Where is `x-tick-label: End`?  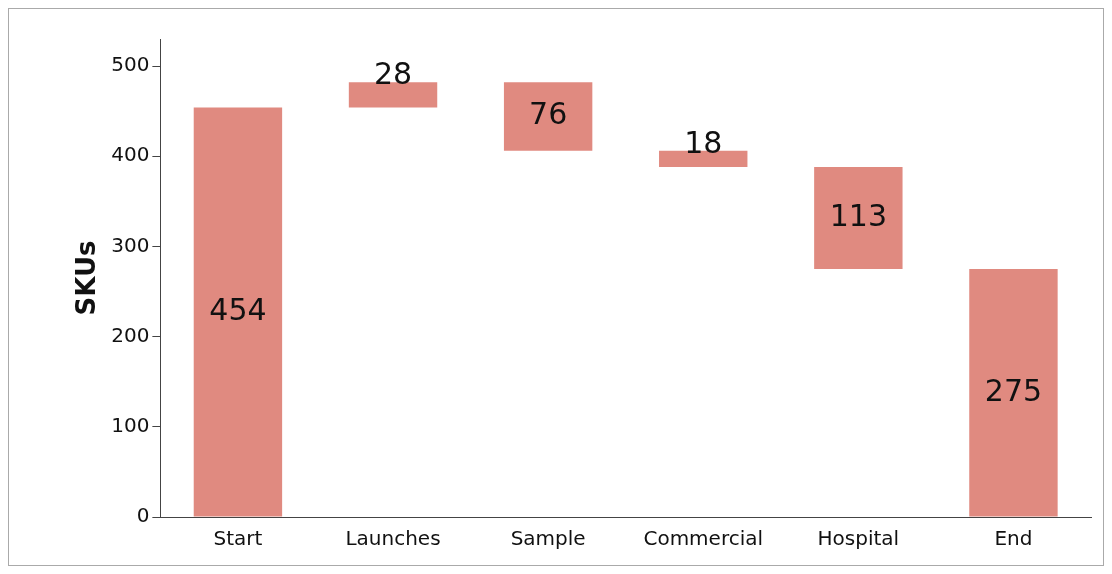 x-tick-label: End is located at coordinates (1013, 538).